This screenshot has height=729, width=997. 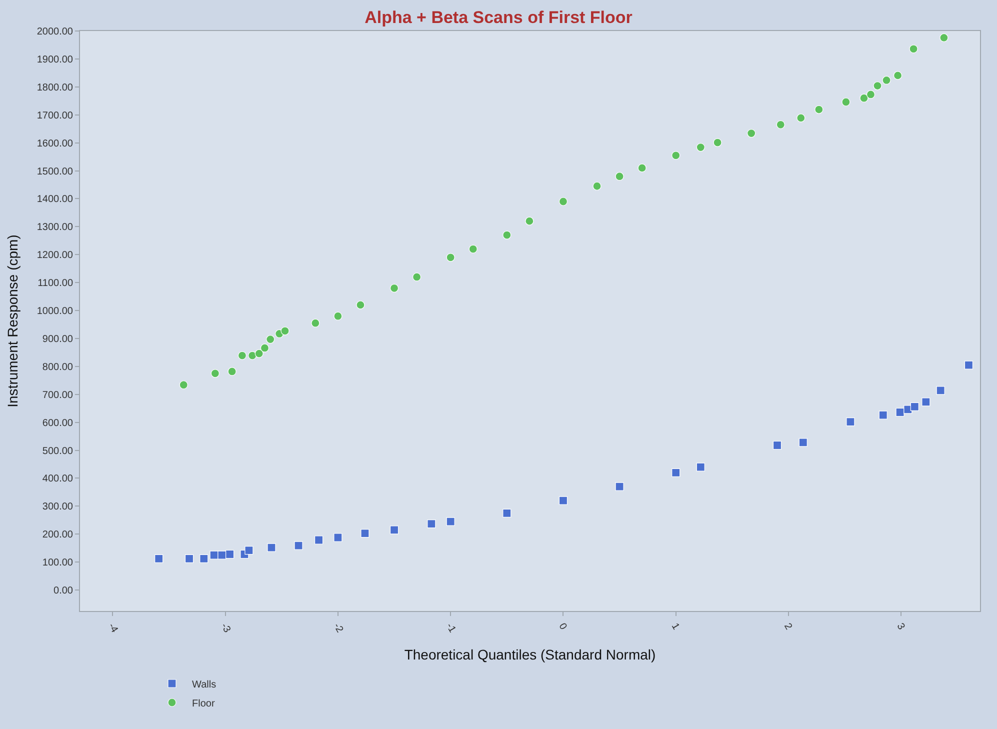 What do you see at coordinates (55, 256) in the screenshot?
I see `y-tick-label: 1200.00` at bounding box center [55, 256].